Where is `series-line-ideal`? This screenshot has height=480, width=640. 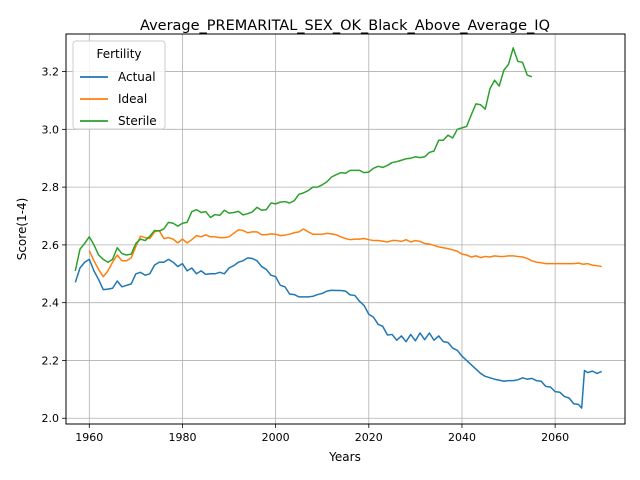
series-line-ideal is located at coordinates (345, 253).